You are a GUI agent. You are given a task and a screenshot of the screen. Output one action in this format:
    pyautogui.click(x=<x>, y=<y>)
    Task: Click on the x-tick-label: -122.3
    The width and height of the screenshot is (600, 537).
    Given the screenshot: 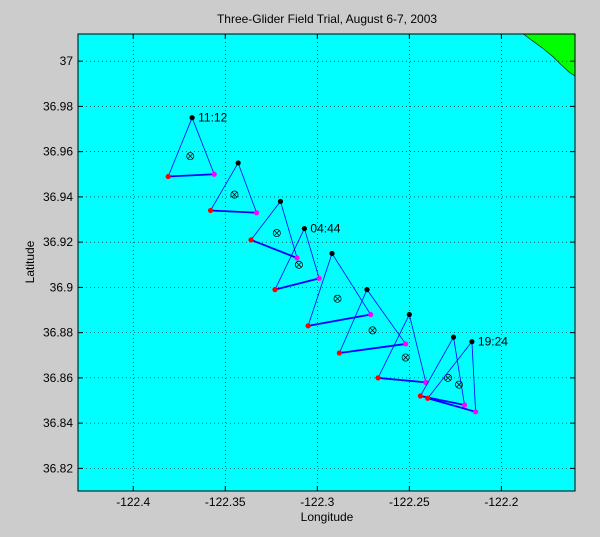 What is the action you would take?
    pyautogui.click(x=317, y=502)
    